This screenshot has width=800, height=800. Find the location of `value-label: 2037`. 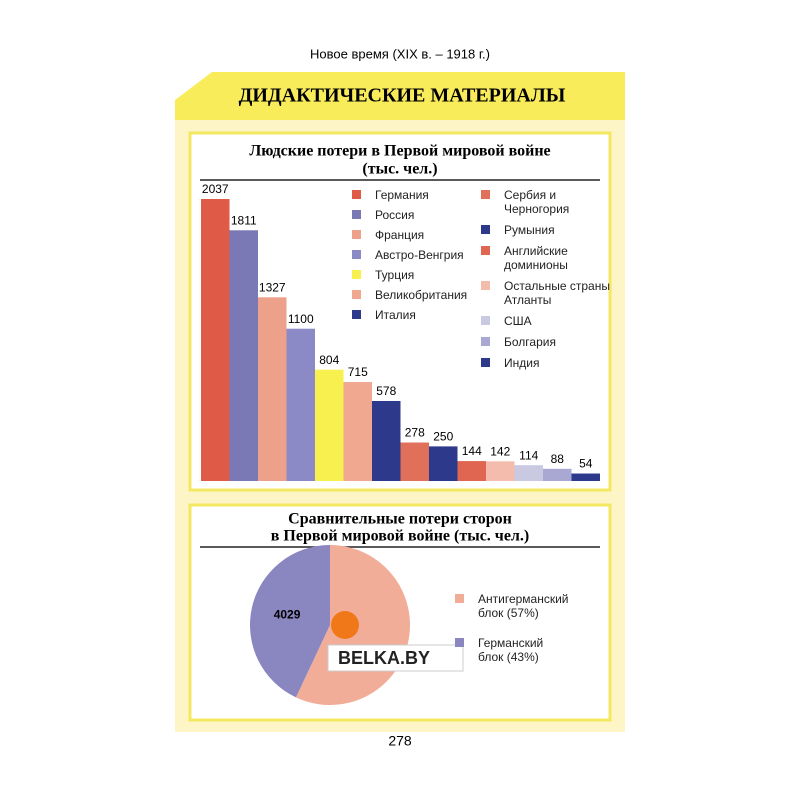

value-label: 2037 is located at coordinates (215, 189).